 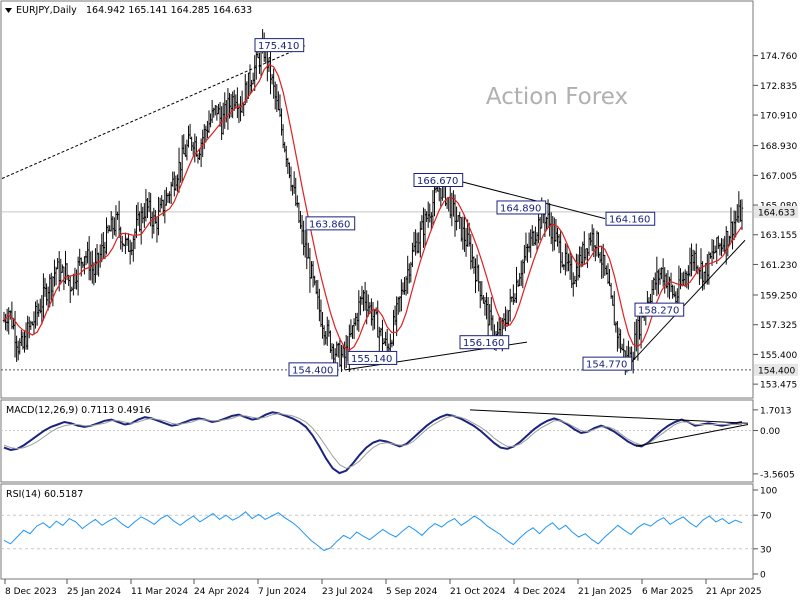 I want to click on support-price-tag-box, so click(x=776, y=369).